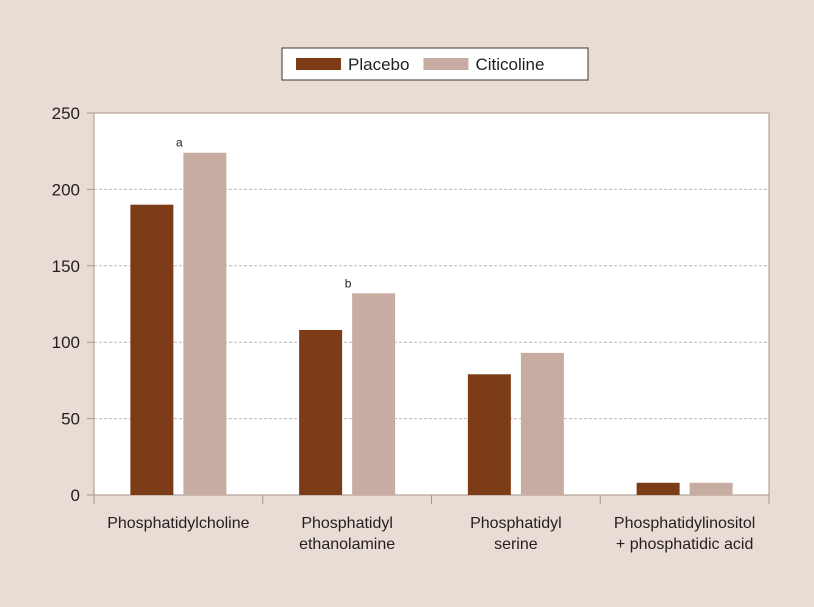 Image resolution: width=814 pixels, height=607 pixels. I want to click on x-tick-label: ethanolamine, so click(347, 544).